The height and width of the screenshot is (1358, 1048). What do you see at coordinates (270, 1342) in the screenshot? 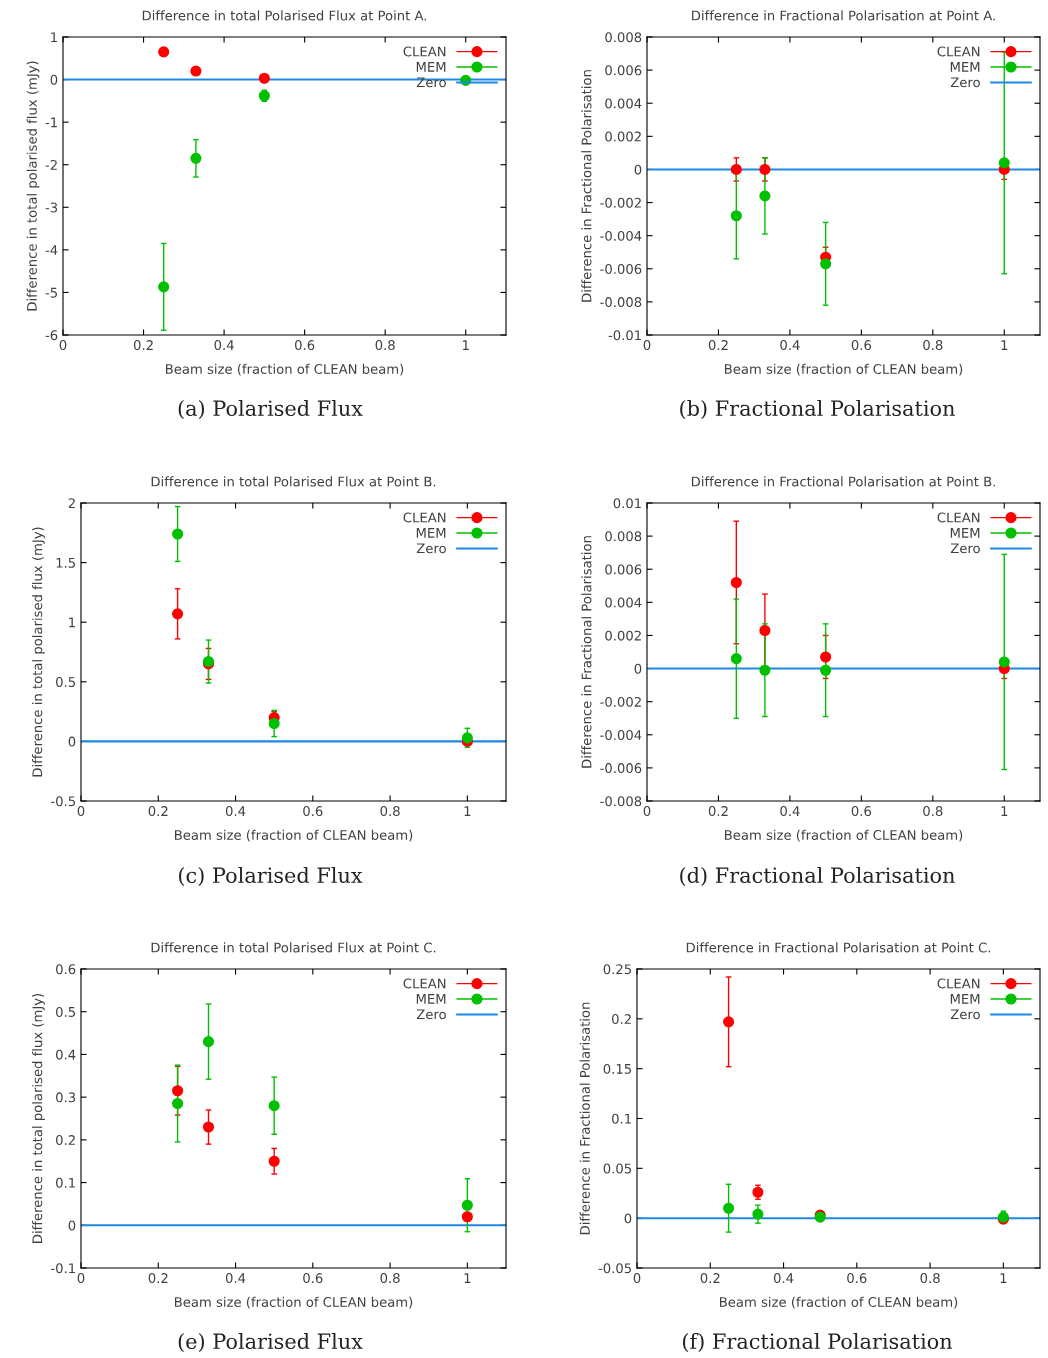
I see `text: (e) Polarised Flux` at bounding box center [270, 1342].